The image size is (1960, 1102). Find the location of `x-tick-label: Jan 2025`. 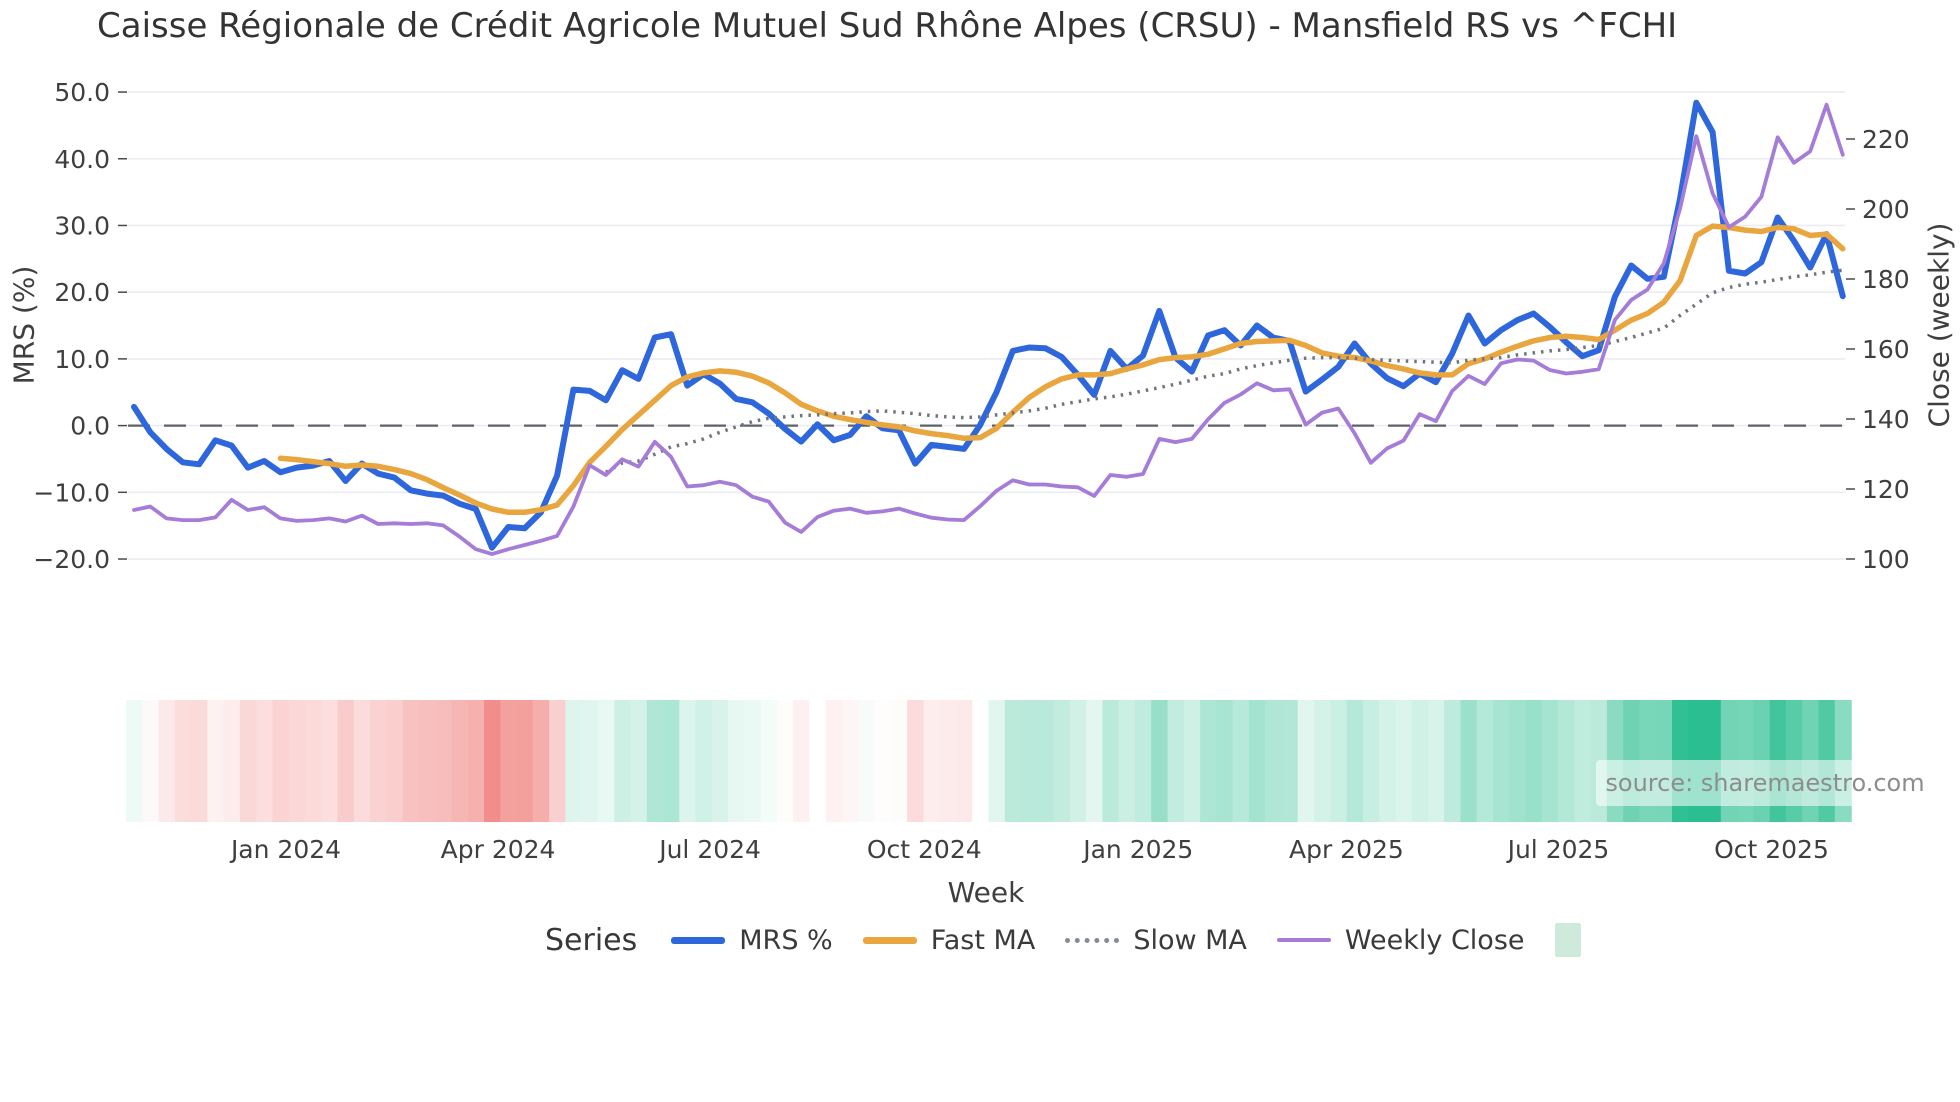

x-tick-label: Jan 2025 is located at coordinates (1137, 849).